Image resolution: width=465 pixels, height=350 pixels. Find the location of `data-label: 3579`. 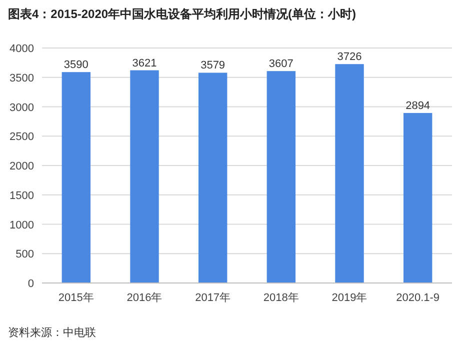

data-label: 3579 is located at coordinates (213, 66).